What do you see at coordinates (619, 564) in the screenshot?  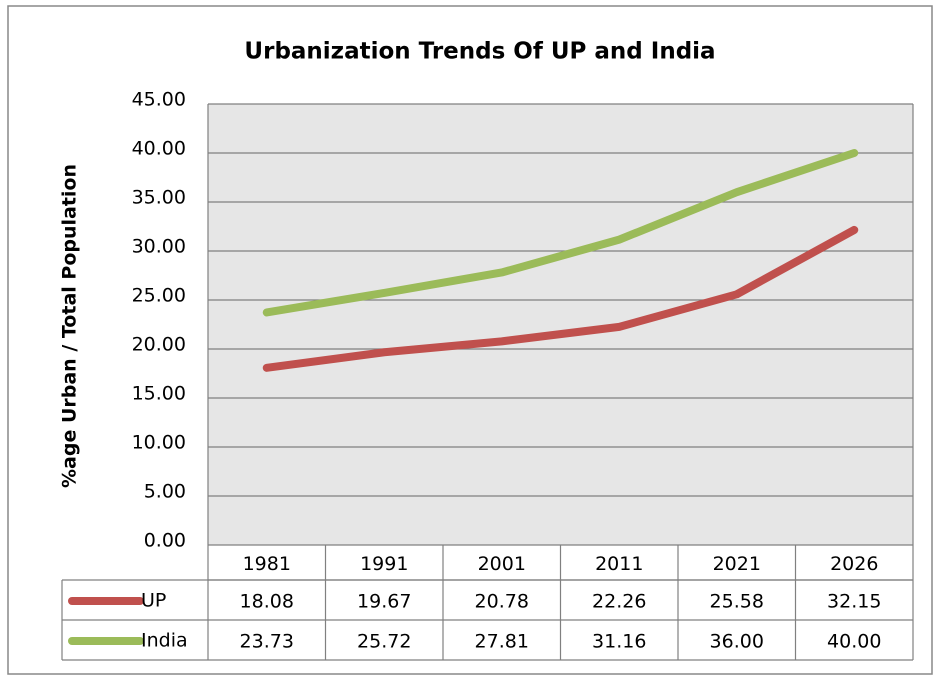 I see `x-tick-label: 2011` at bounding box center [619, 564].